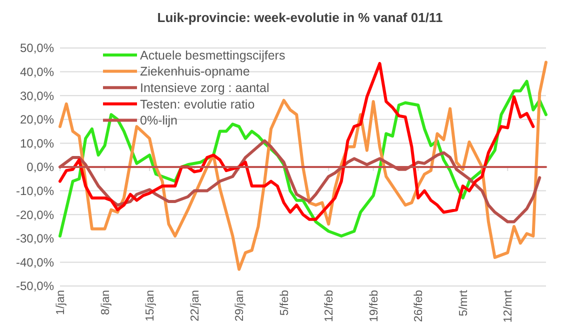 Image resolution: width=584 pixels, height=332 pixels. I want to click on y-tick-label: -50,0%, so click(35, 286).